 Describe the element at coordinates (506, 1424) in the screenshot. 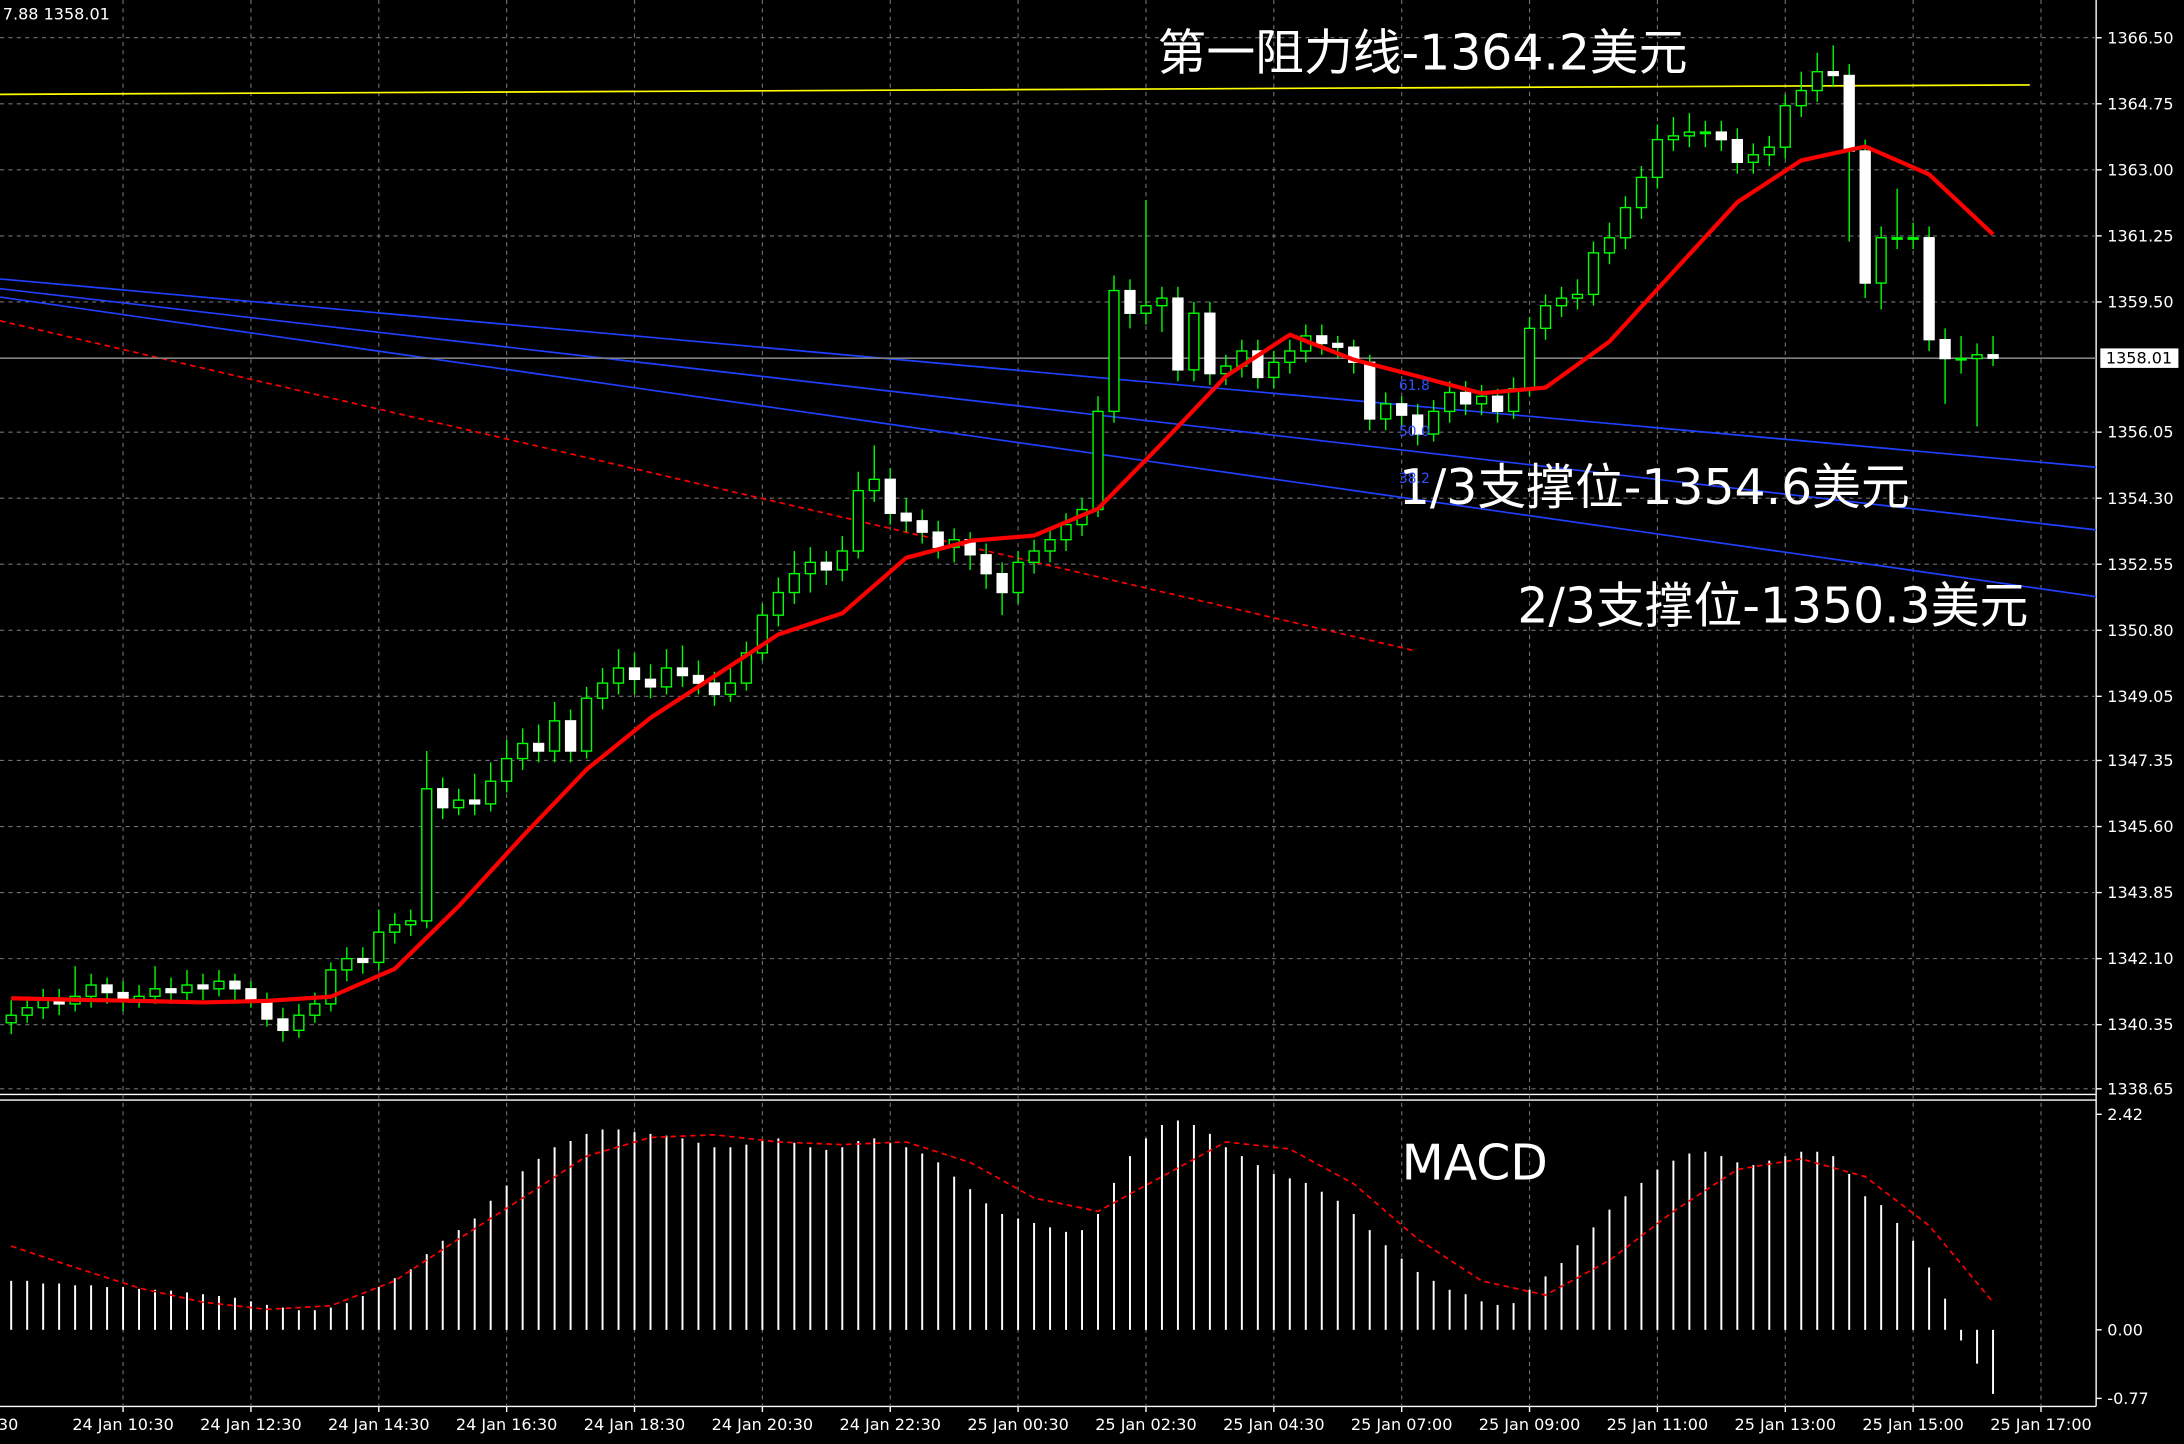

I see `x-tick-label: 24 Jan 16:30` at that location.